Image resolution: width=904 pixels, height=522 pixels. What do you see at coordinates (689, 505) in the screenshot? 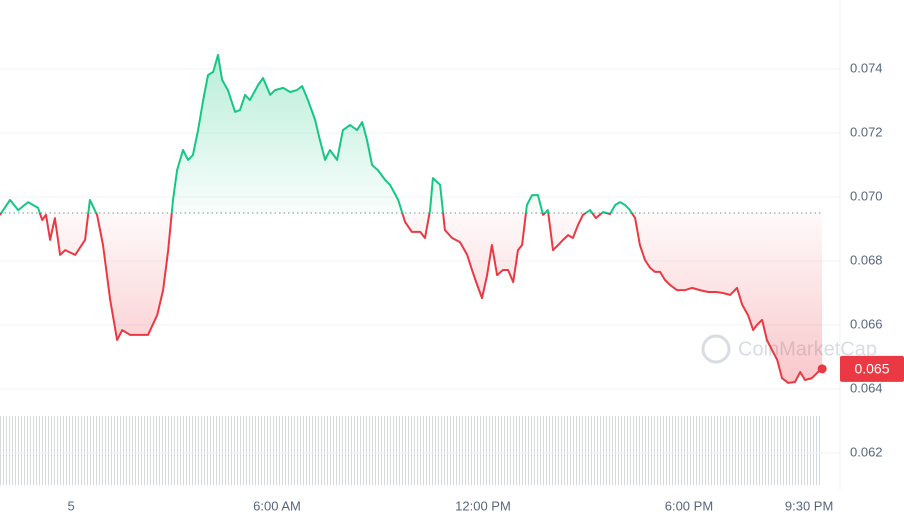
I see `x-tick-label: 6:00 PM` at bounding box center [689, 505].